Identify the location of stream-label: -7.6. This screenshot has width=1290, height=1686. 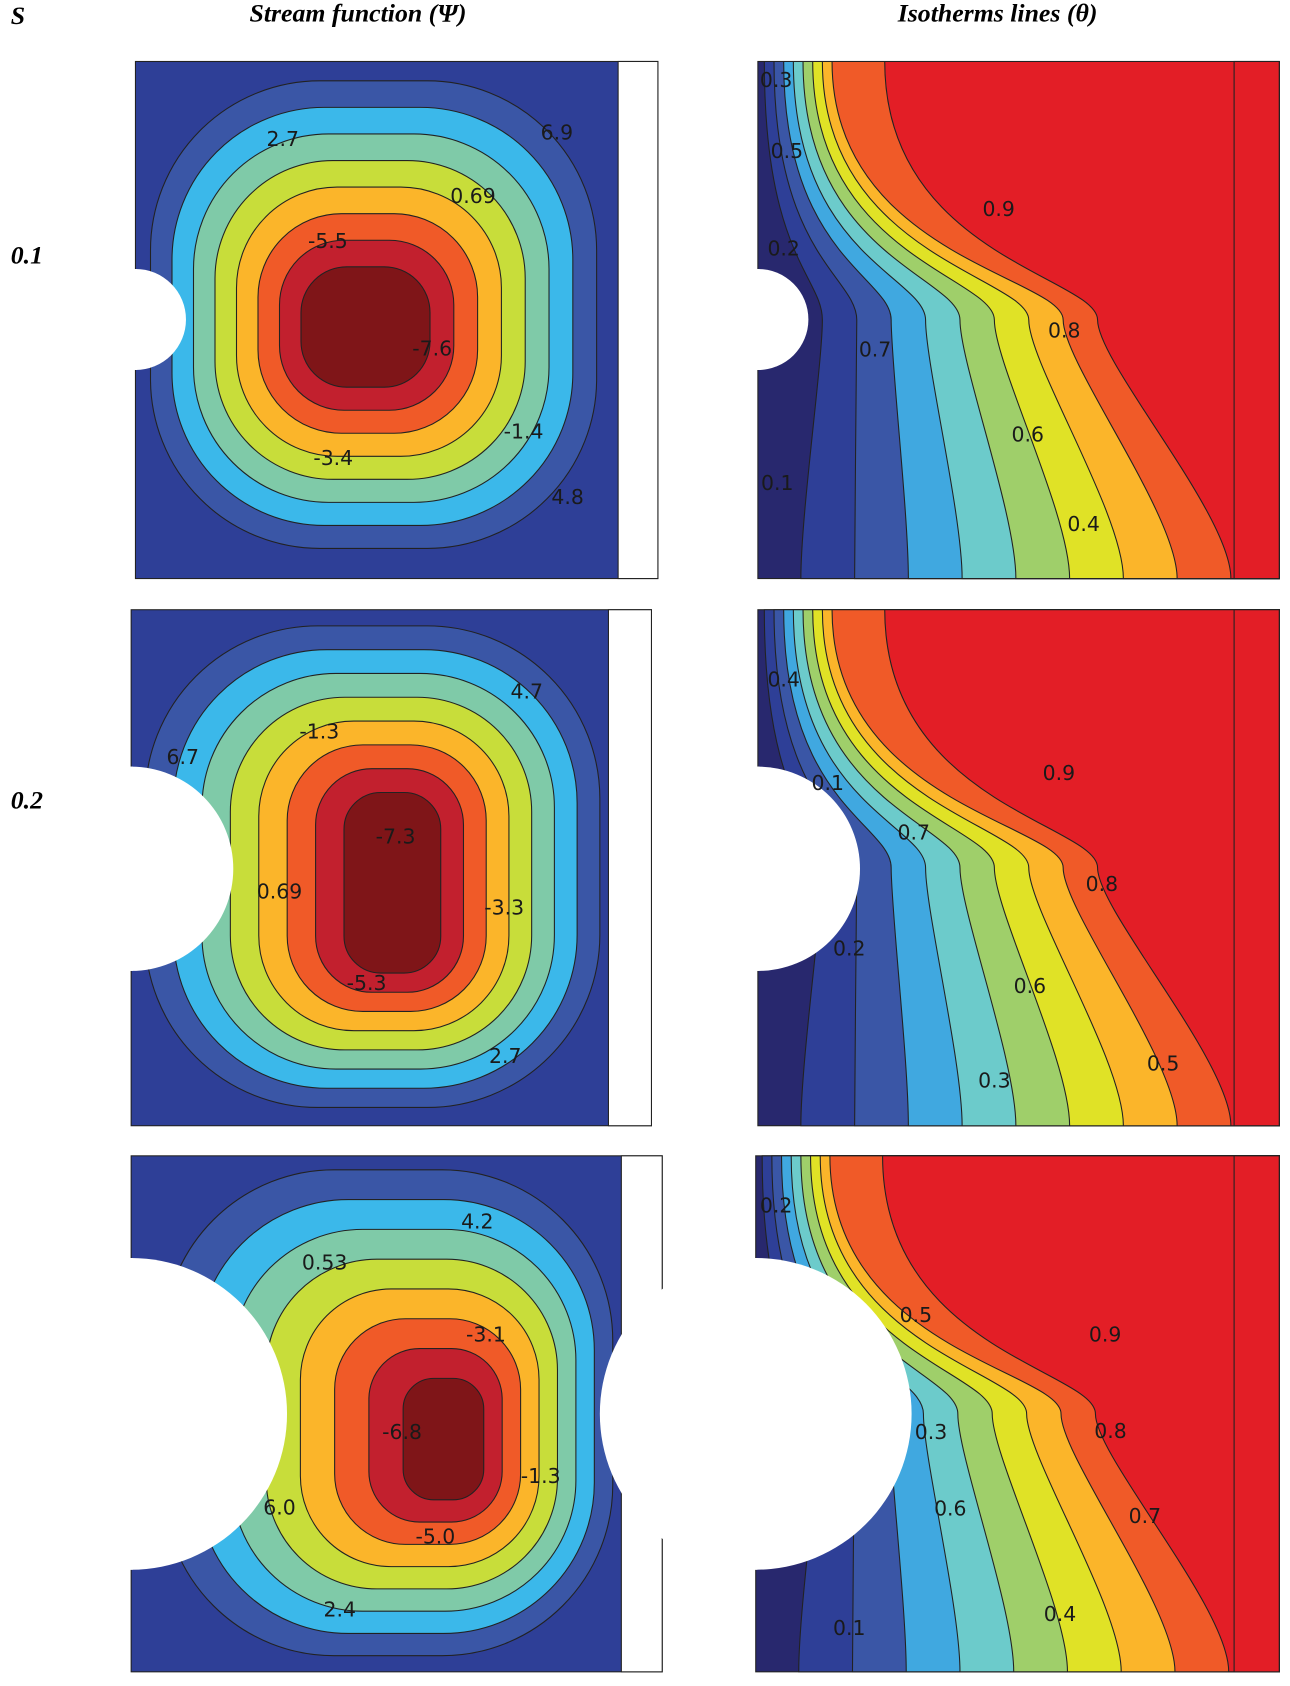
(432, 349).